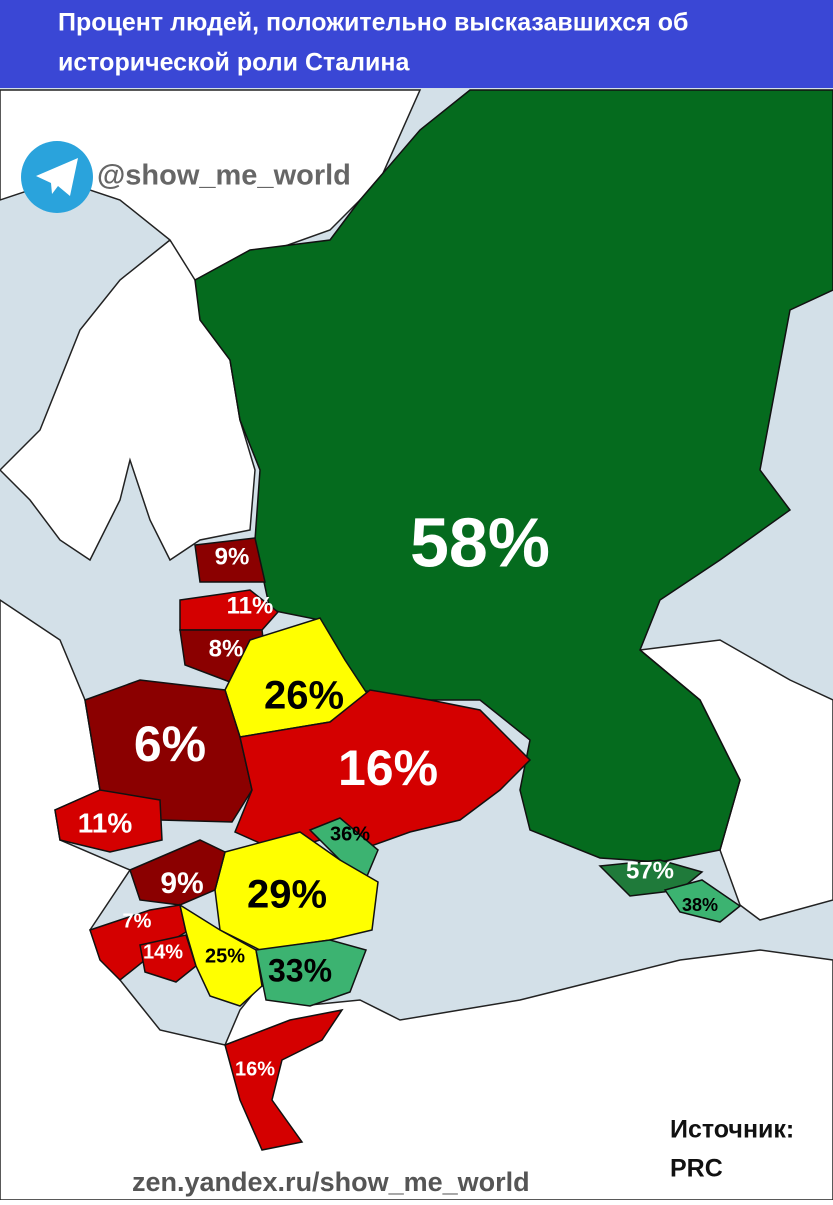 The height and width of the screenshot is (1205, 833). I want to click on telegram-icon, so click(57, 177).